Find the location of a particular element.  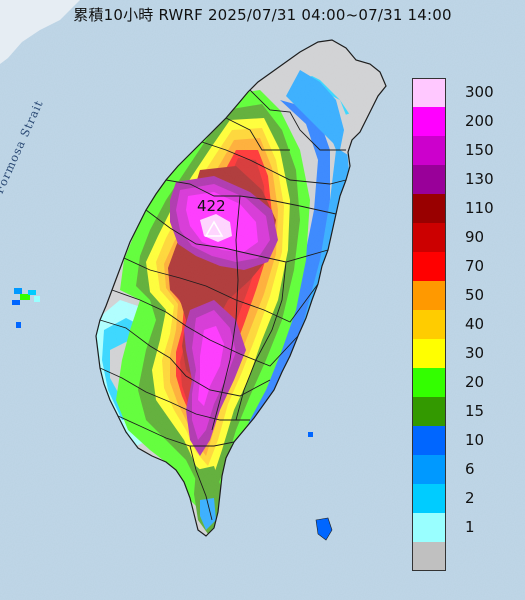

penghu-islands is located at coordinates (26, 308).